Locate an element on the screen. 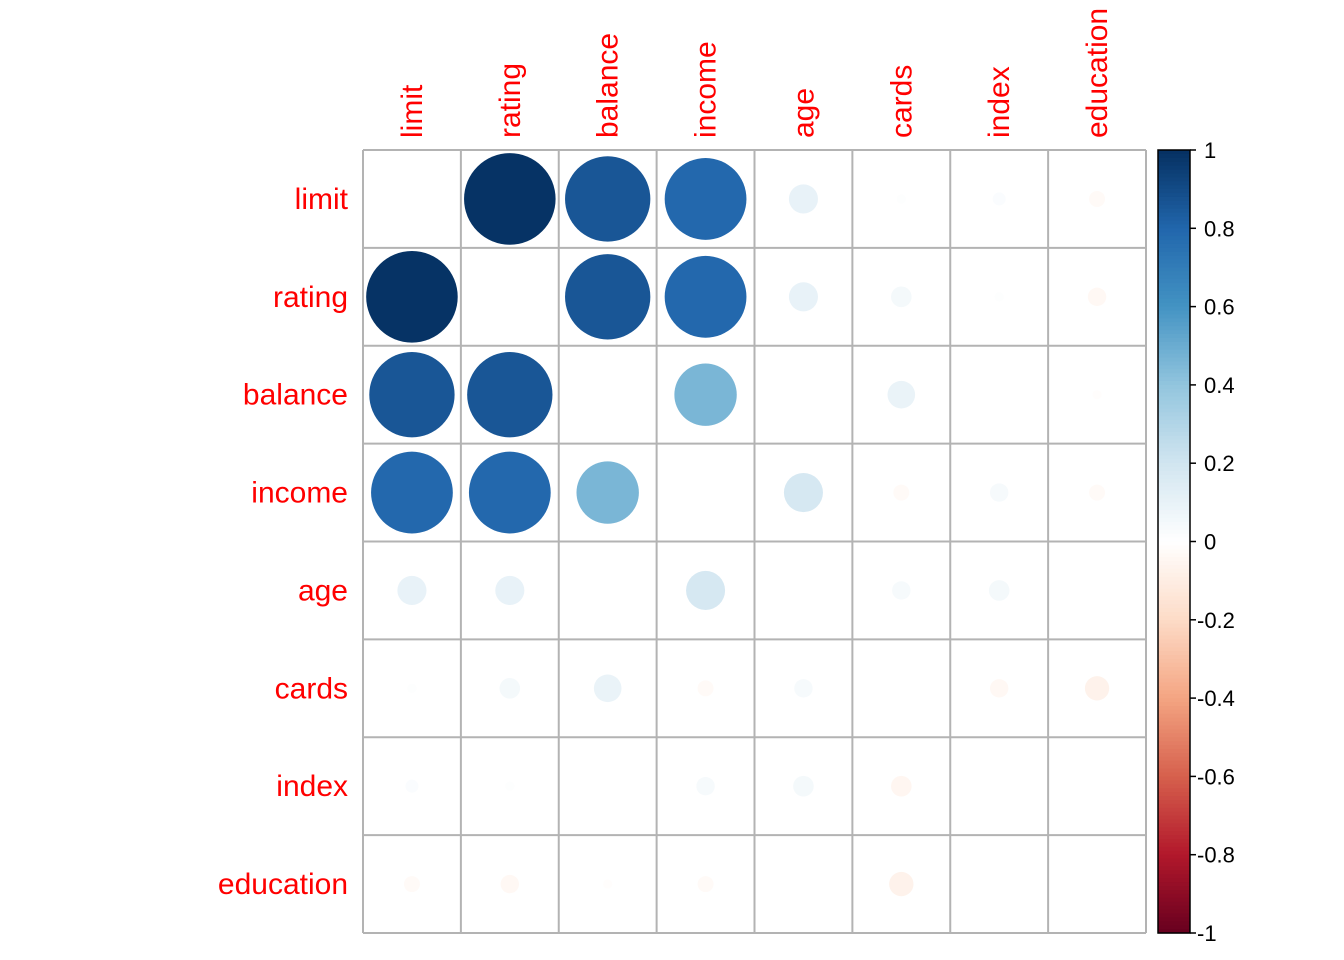 The height and width of the screenshot is (960, 1344). corr-circle-age-rating is located at coordinates (510, 590).